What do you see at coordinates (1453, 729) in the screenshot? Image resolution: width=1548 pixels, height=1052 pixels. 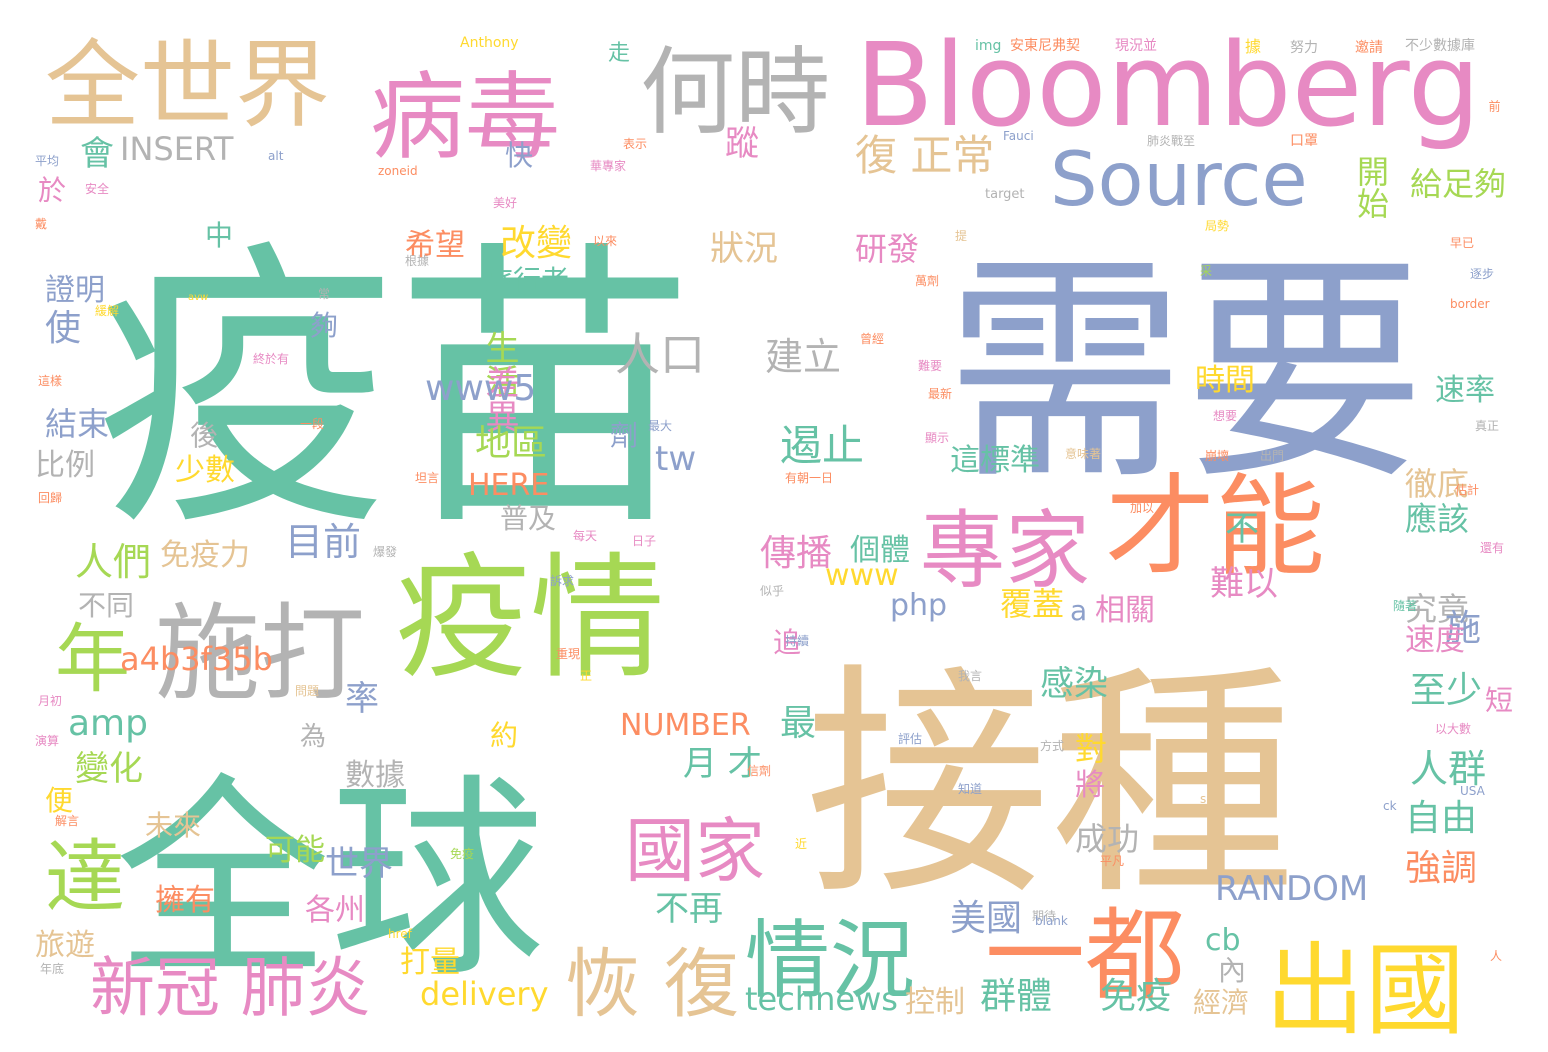 I see `cloud-word: 以大數` at bounding box center [1453, 729].